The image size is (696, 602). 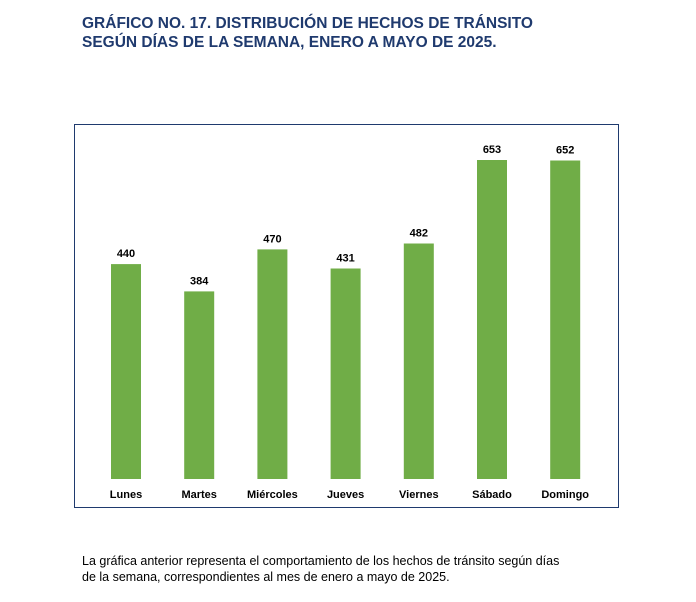 What do you see at coordinates (345, 259) in the screenshot?
I see `bar-value-label: 431` at bounding box center [345, 259].